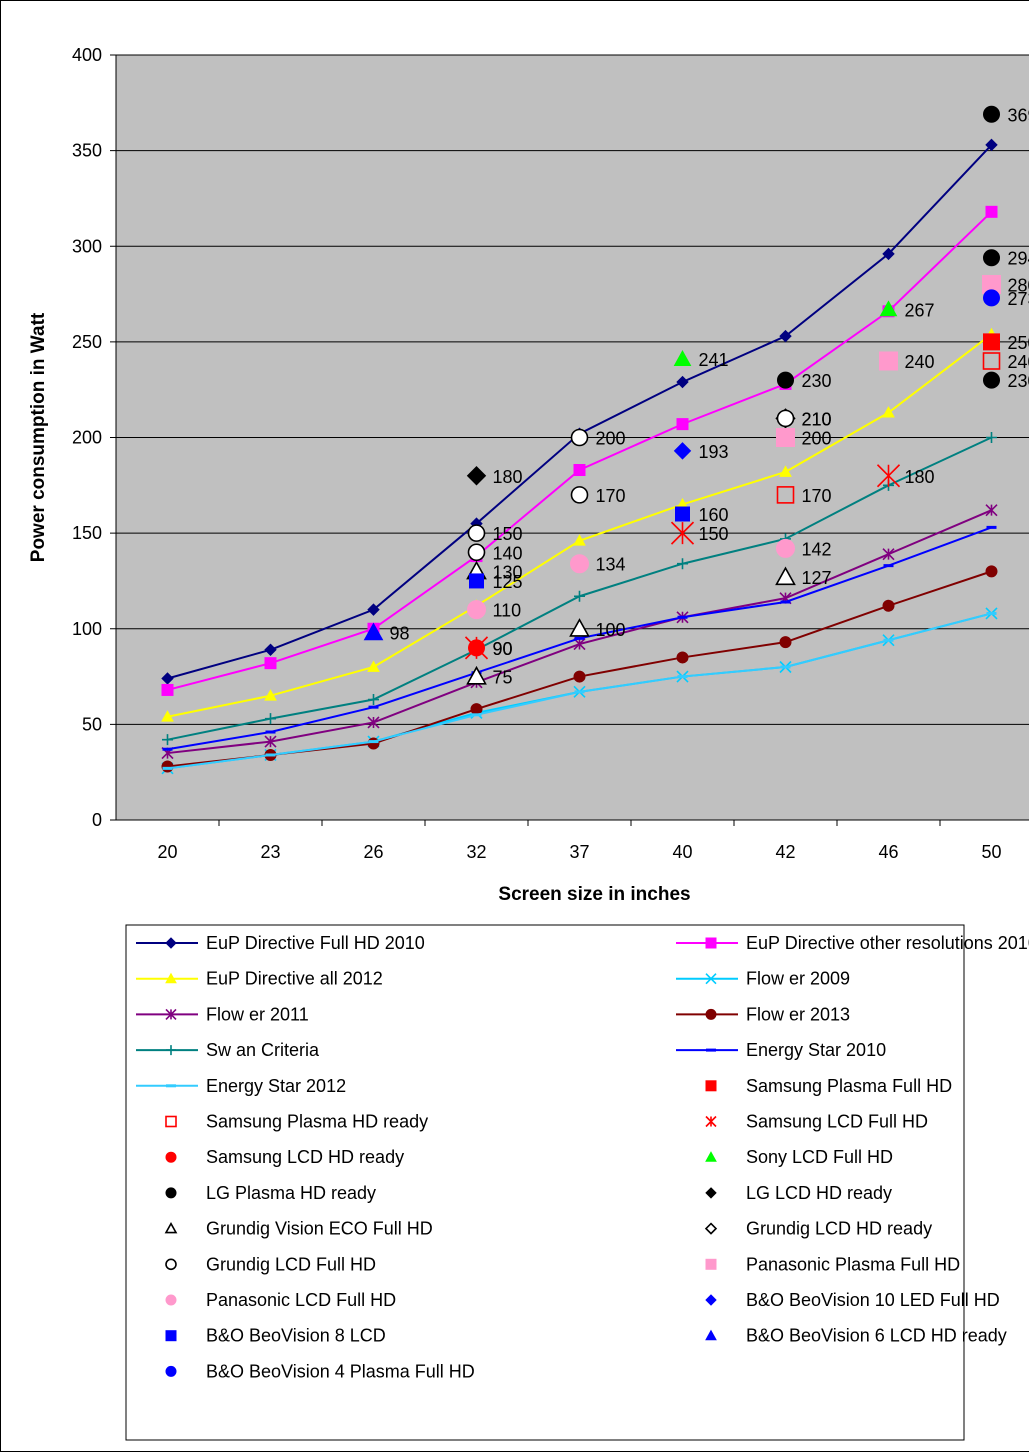  Describe the element at coordinates (818, 1229) in the screenshot. I see `legend-item: Grundig LCD HD ready` at that location.